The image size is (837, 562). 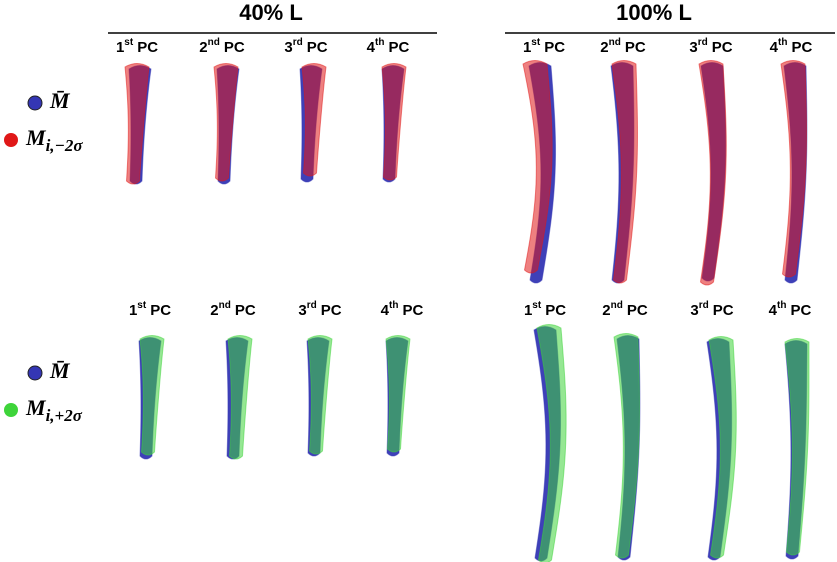 What do you see at coordinates (654, 12) in the screenshot?
I see `group-title: 100% L` at bounding box center [654, 12].